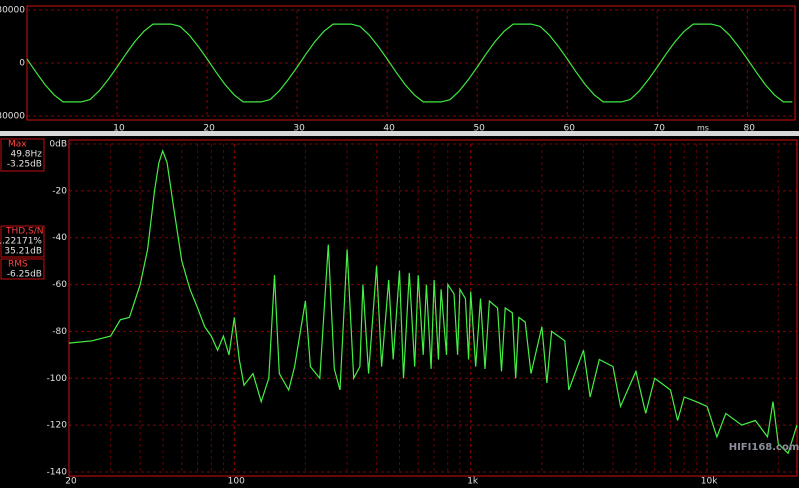 This screenshot has width=799, height=488. What do you see at coordinates (59, 238) in the screenshot?
I see `y-tick-label: -40` at bounding box center [59, 238].